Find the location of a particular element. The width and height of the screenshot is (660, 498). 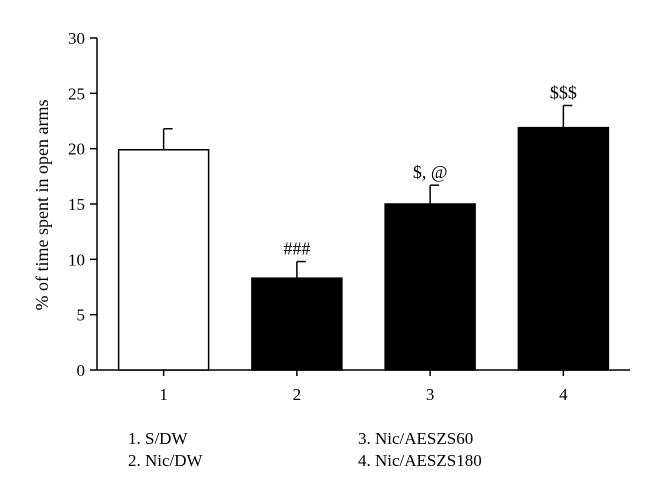

y-tick-label-4: 20 is located at coordinates (76, 149).